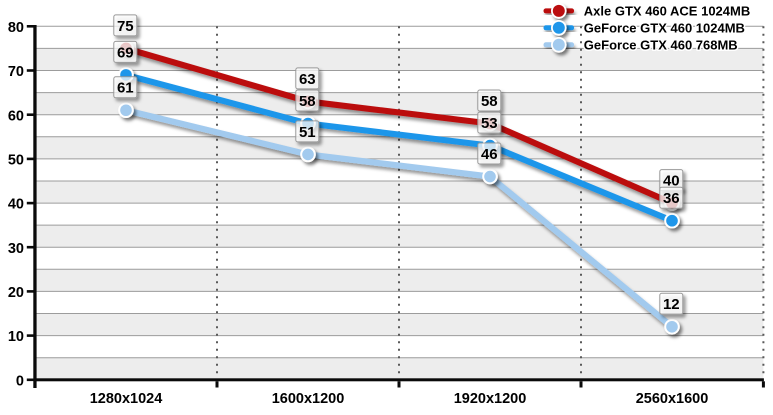 The height and width of the screenshot is (415, 773). Describe the element at coordinates (307, 132) in the screenshot. I see `svg-text: 51` at that location.